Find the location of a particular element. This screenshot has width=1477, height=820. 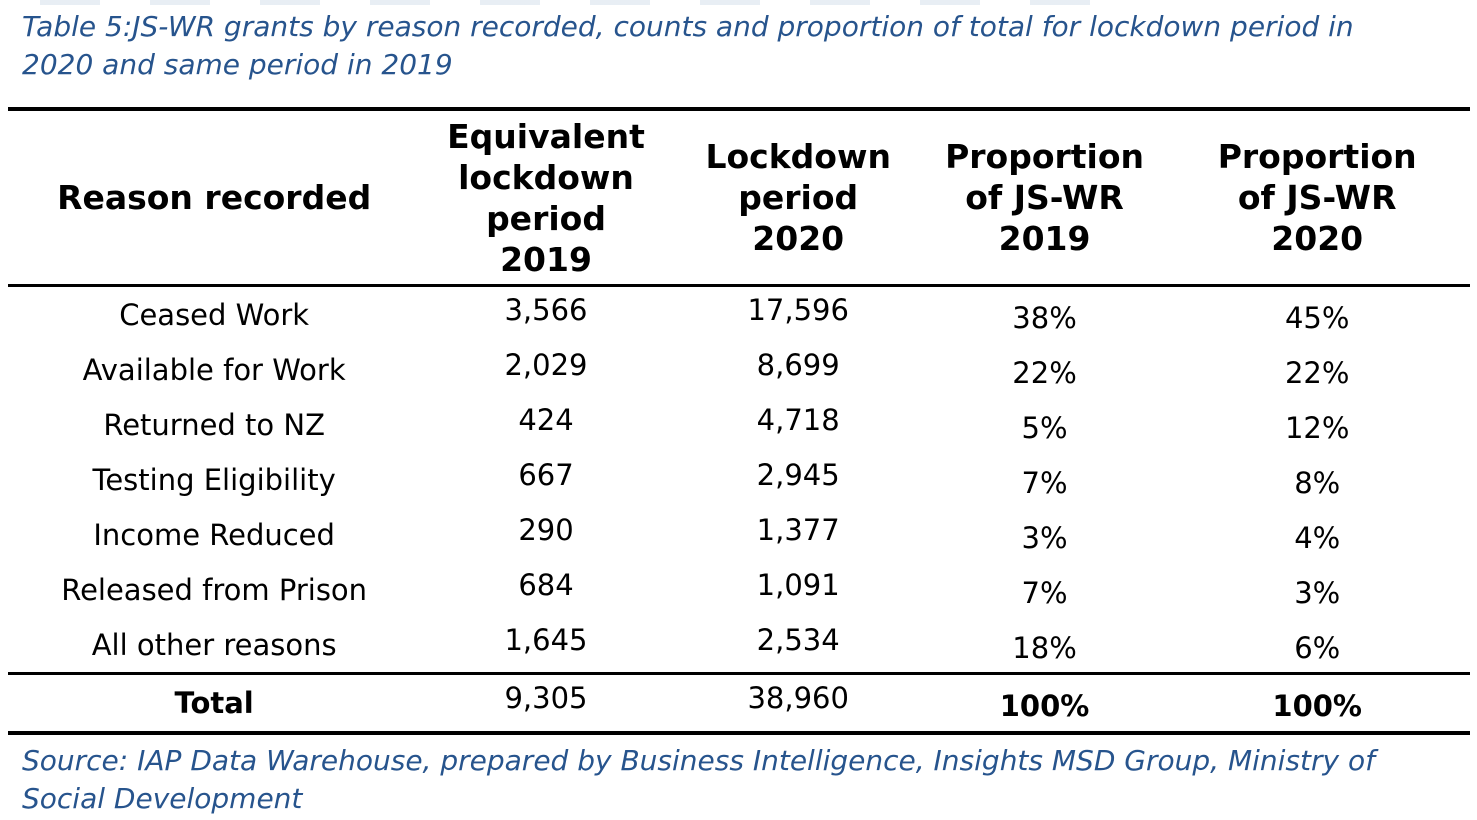

table-row: Income Reduced 290 1,377 3% 4% is located at coordinates (739, 534).